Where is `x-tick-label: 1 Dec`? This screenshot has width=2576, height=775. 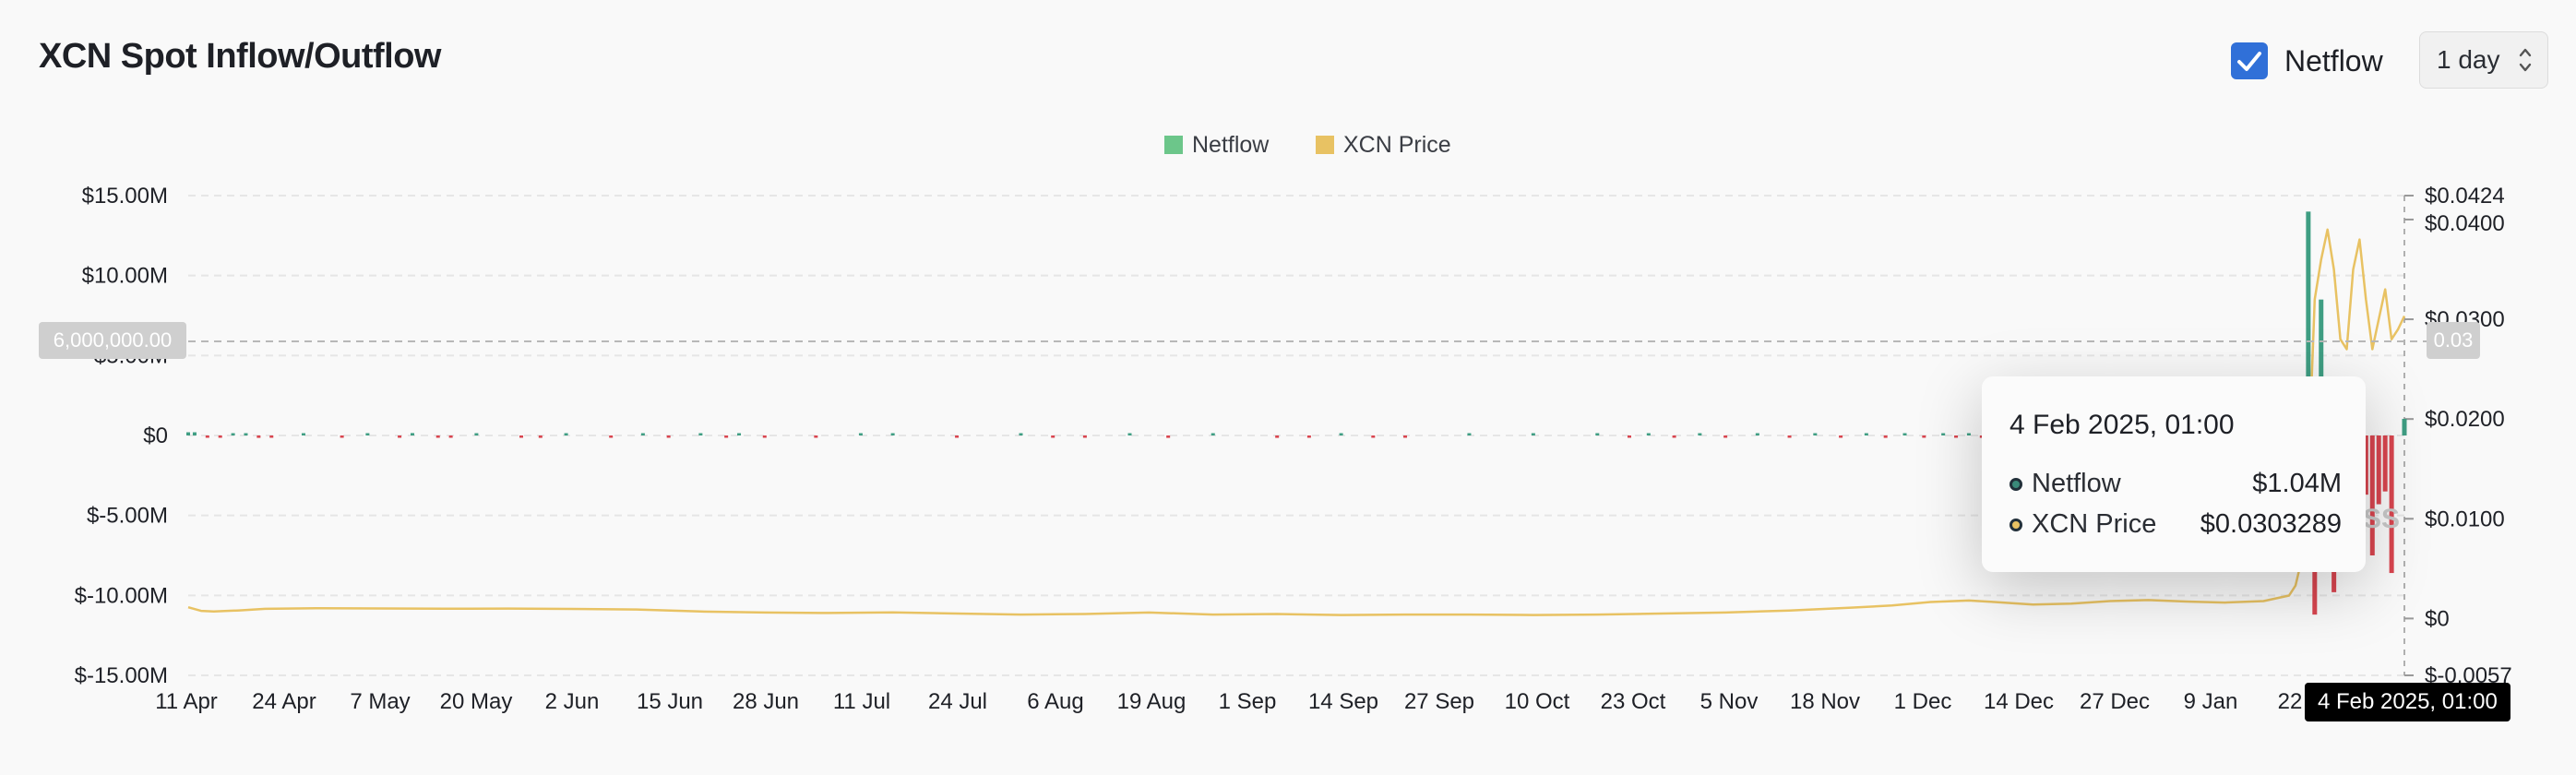
x-tick-label: 1 Dec is located at coordinates (1923, 702).